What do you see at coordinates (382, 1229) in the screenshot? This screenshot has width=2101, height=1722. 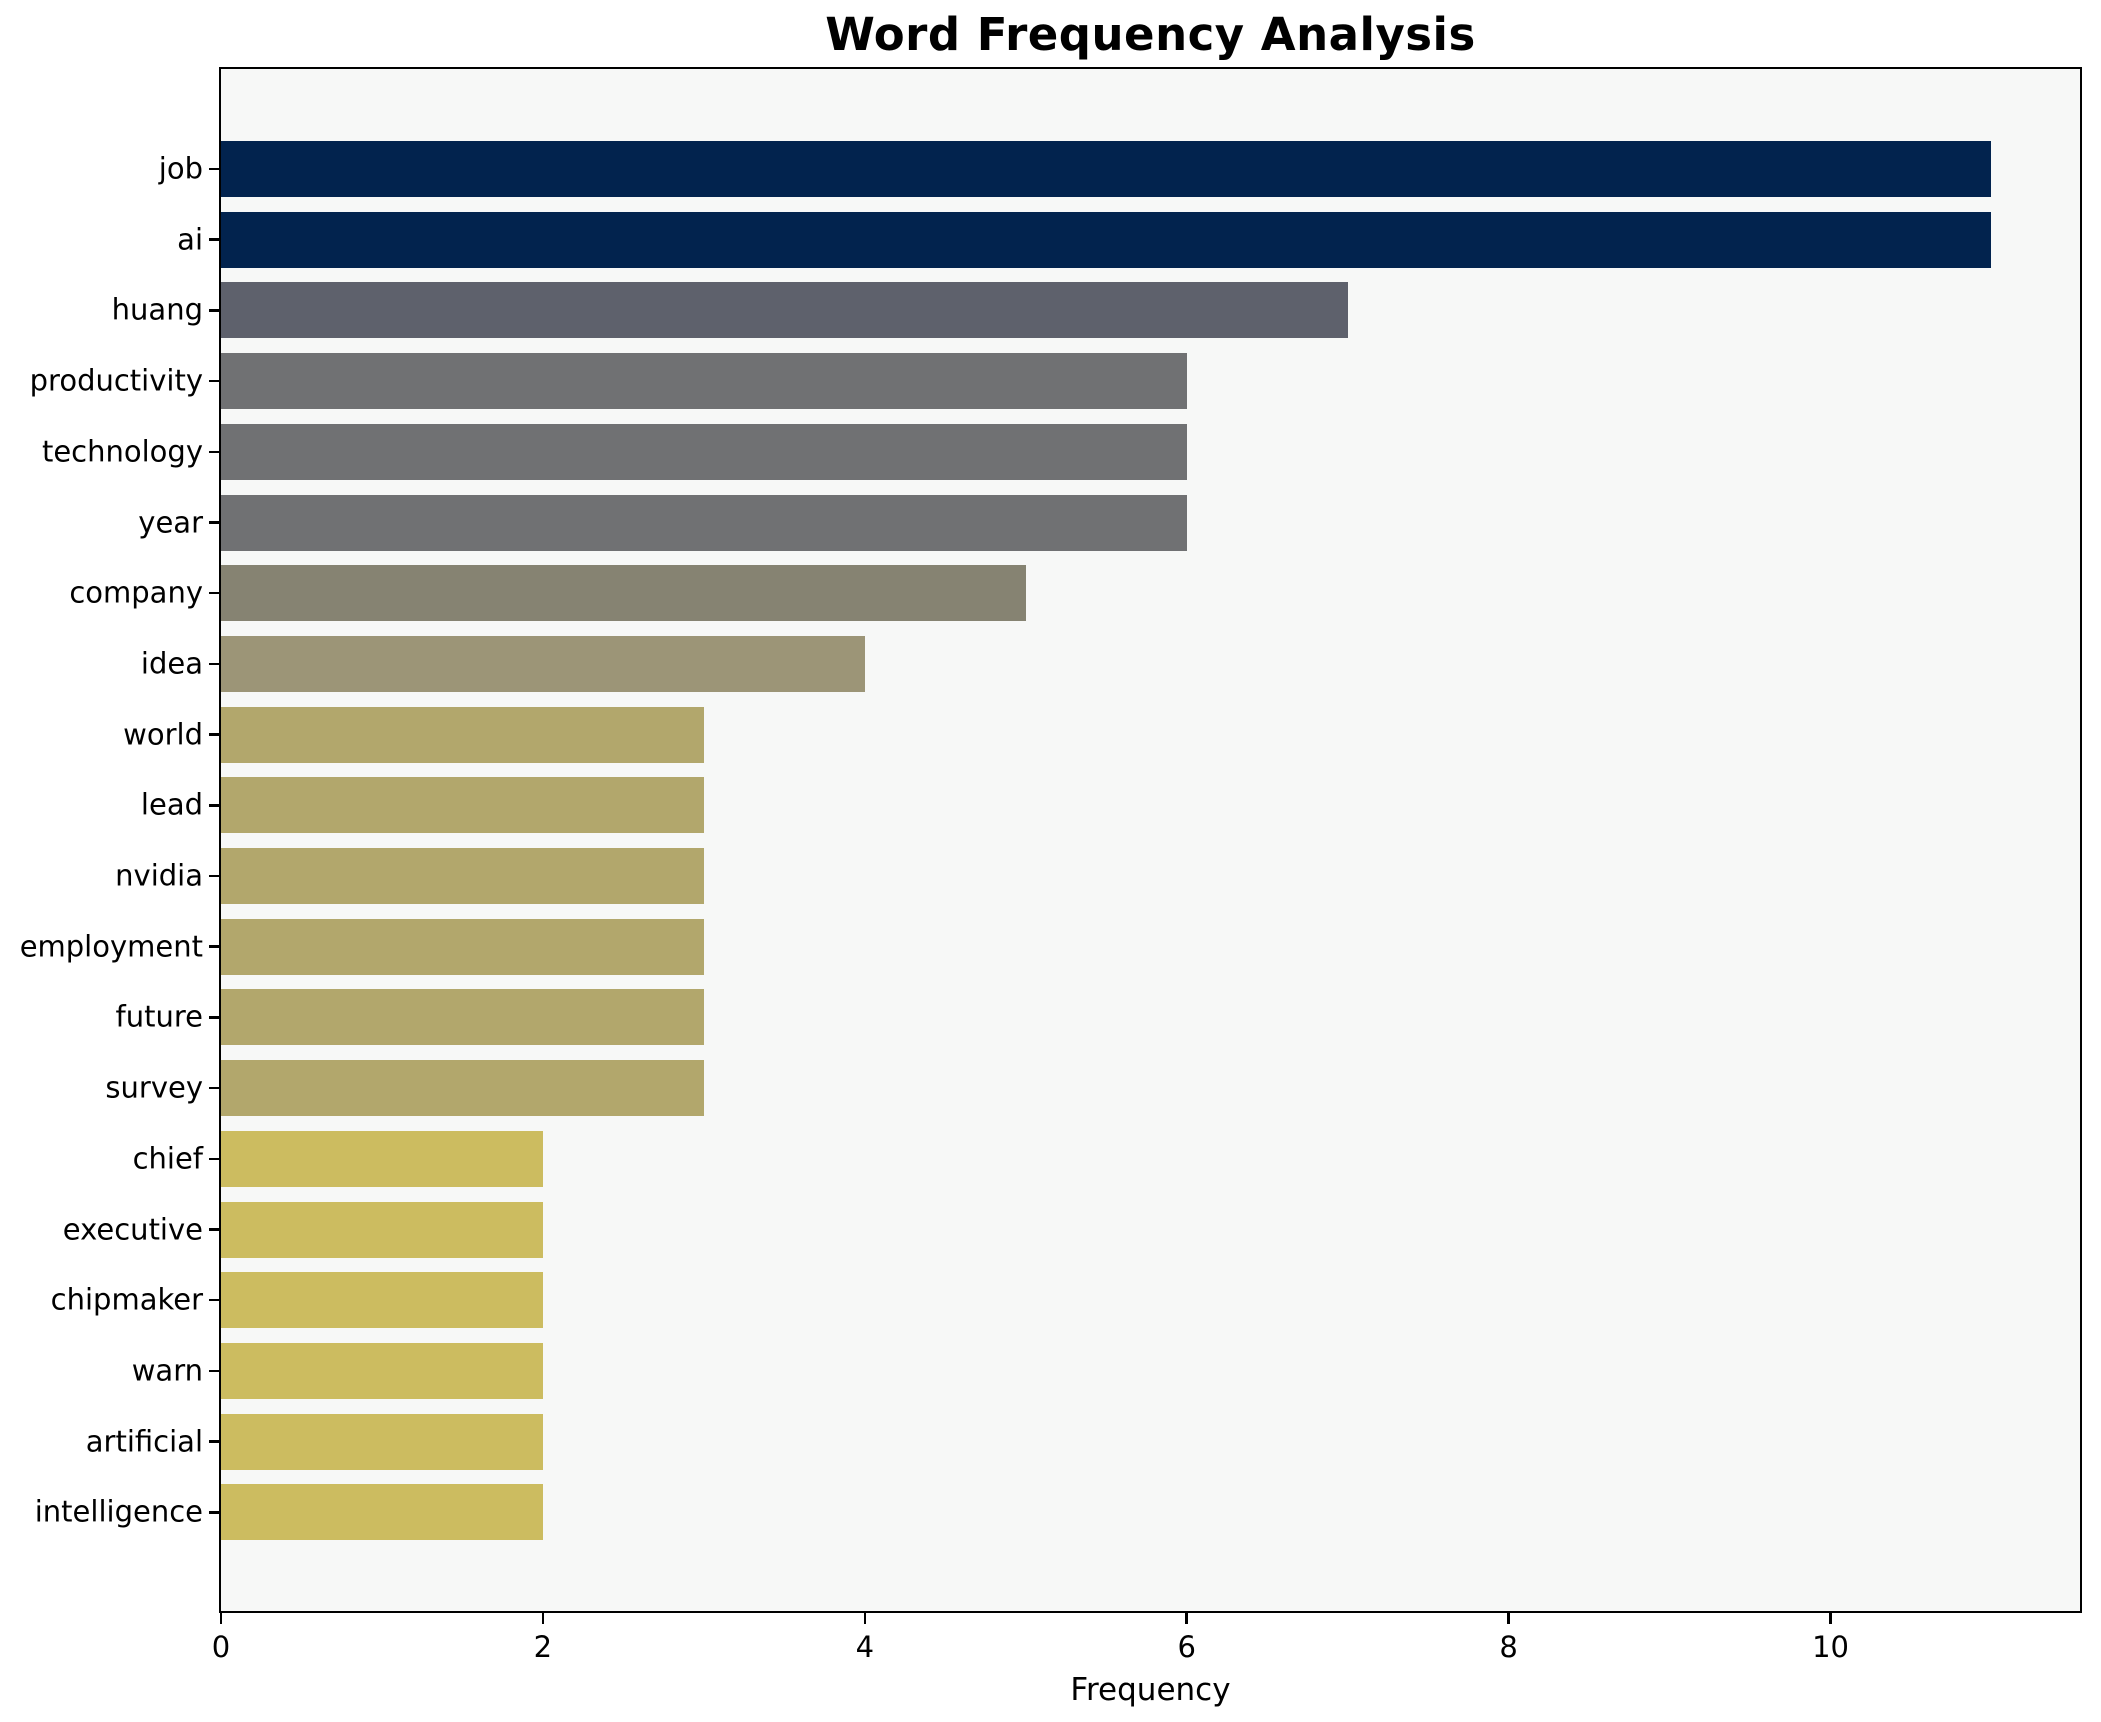 I see `bar-executive` at bounding box center [382, 1229].